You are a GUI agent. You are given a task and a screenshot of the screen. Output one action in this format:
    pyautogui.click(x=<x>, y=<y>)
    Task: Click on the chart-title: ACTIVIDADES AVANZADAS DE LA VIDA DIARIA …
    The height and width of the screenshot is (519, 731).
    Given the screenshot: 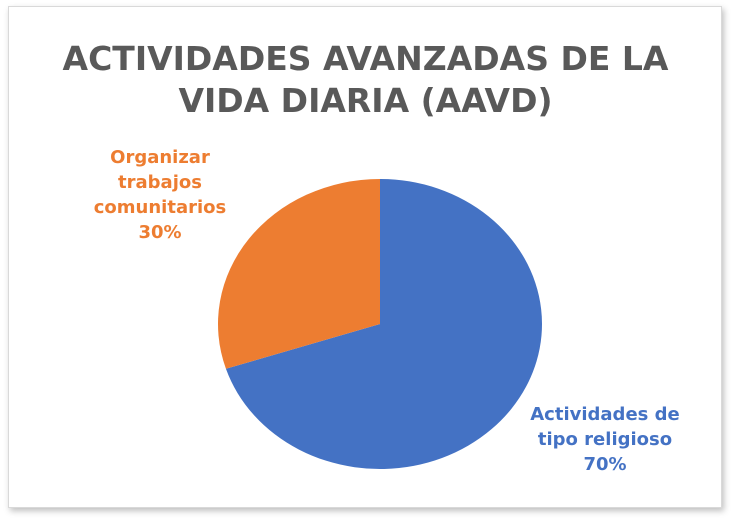 What is the action you would take?
    pyautogui.click(x=365, y=79)
    